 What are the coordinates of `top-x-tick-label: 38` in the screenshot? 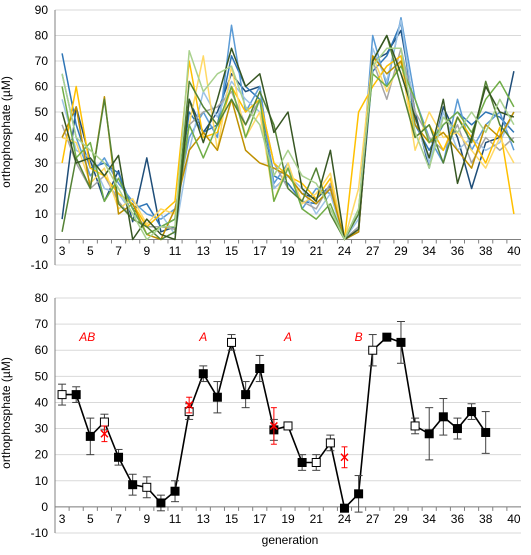 It's located at (486, 251).